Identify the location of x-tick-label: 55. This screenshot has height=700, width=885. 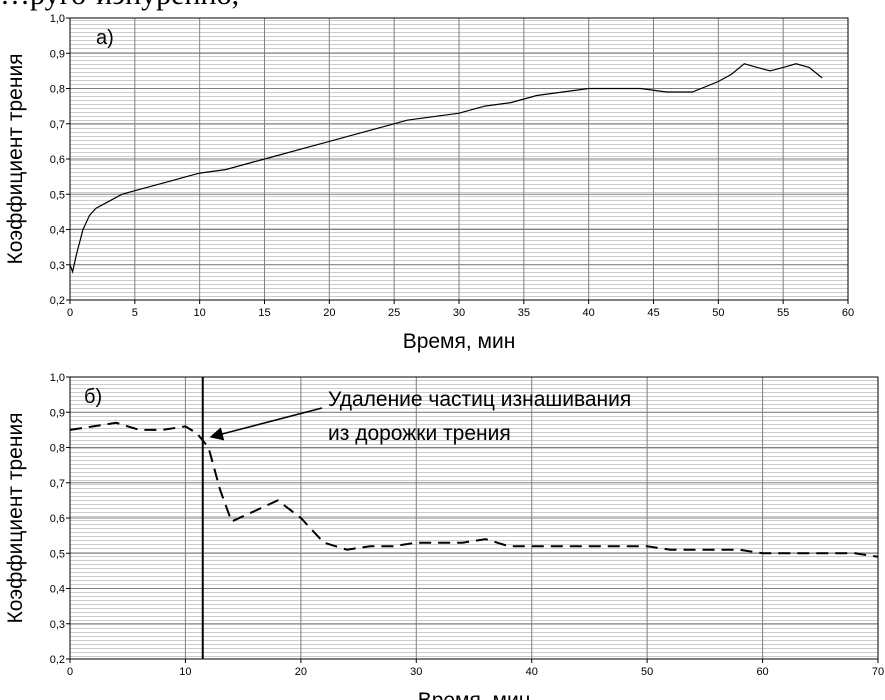
(783, 313).